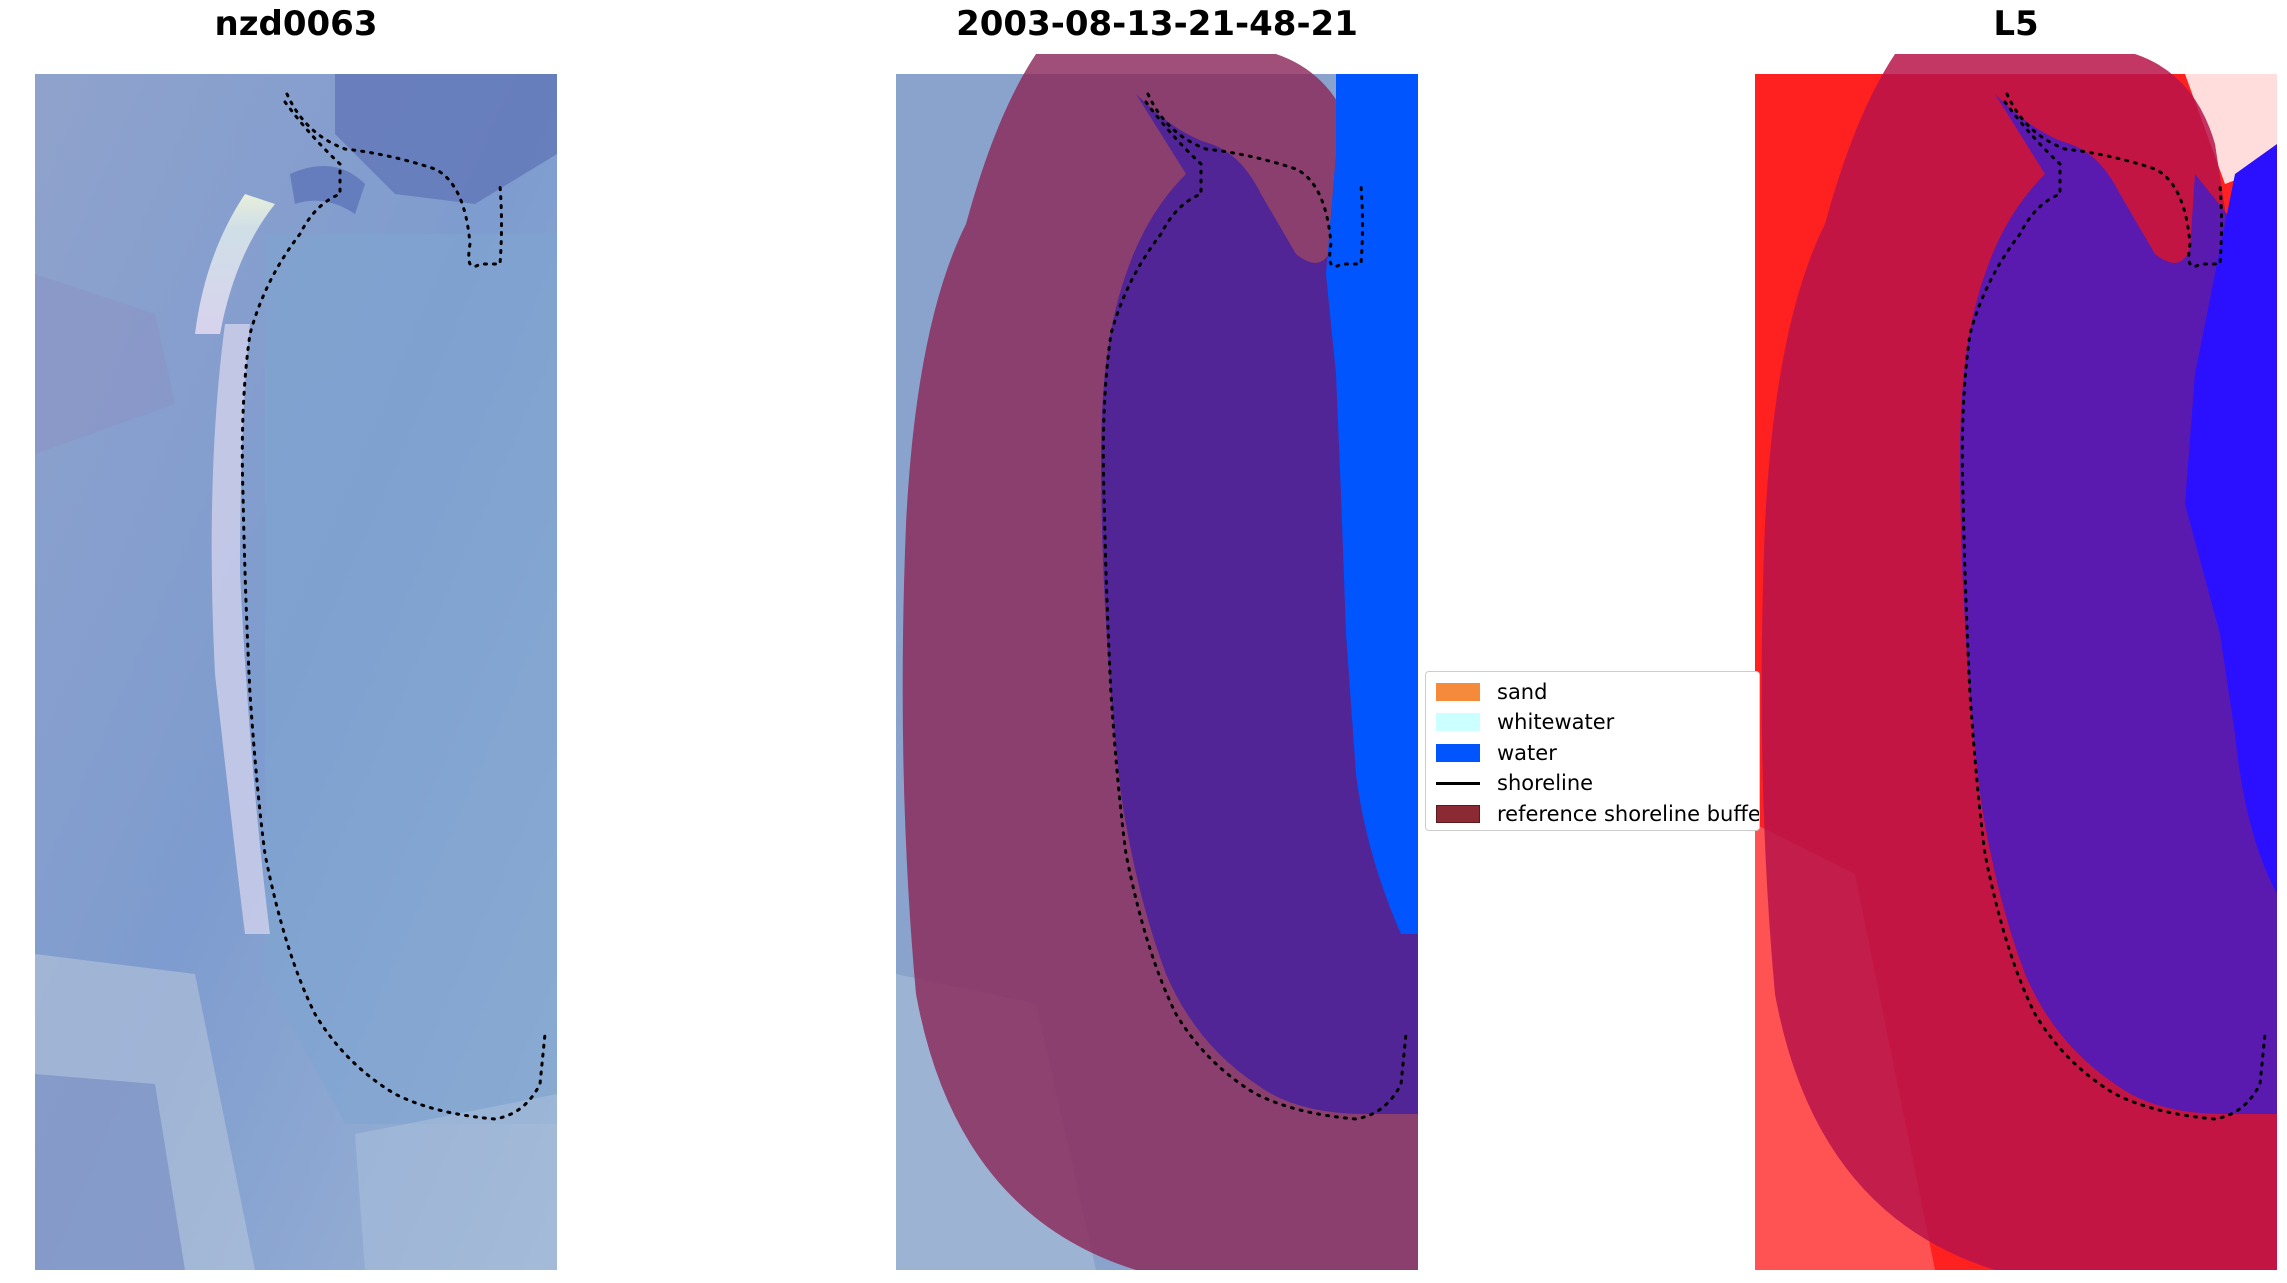 The height and width of the screenshot is (1283, 2287). Describe the element at coordinates (1458, 692) in the screenshot. I see `sand-swatch` at that location.